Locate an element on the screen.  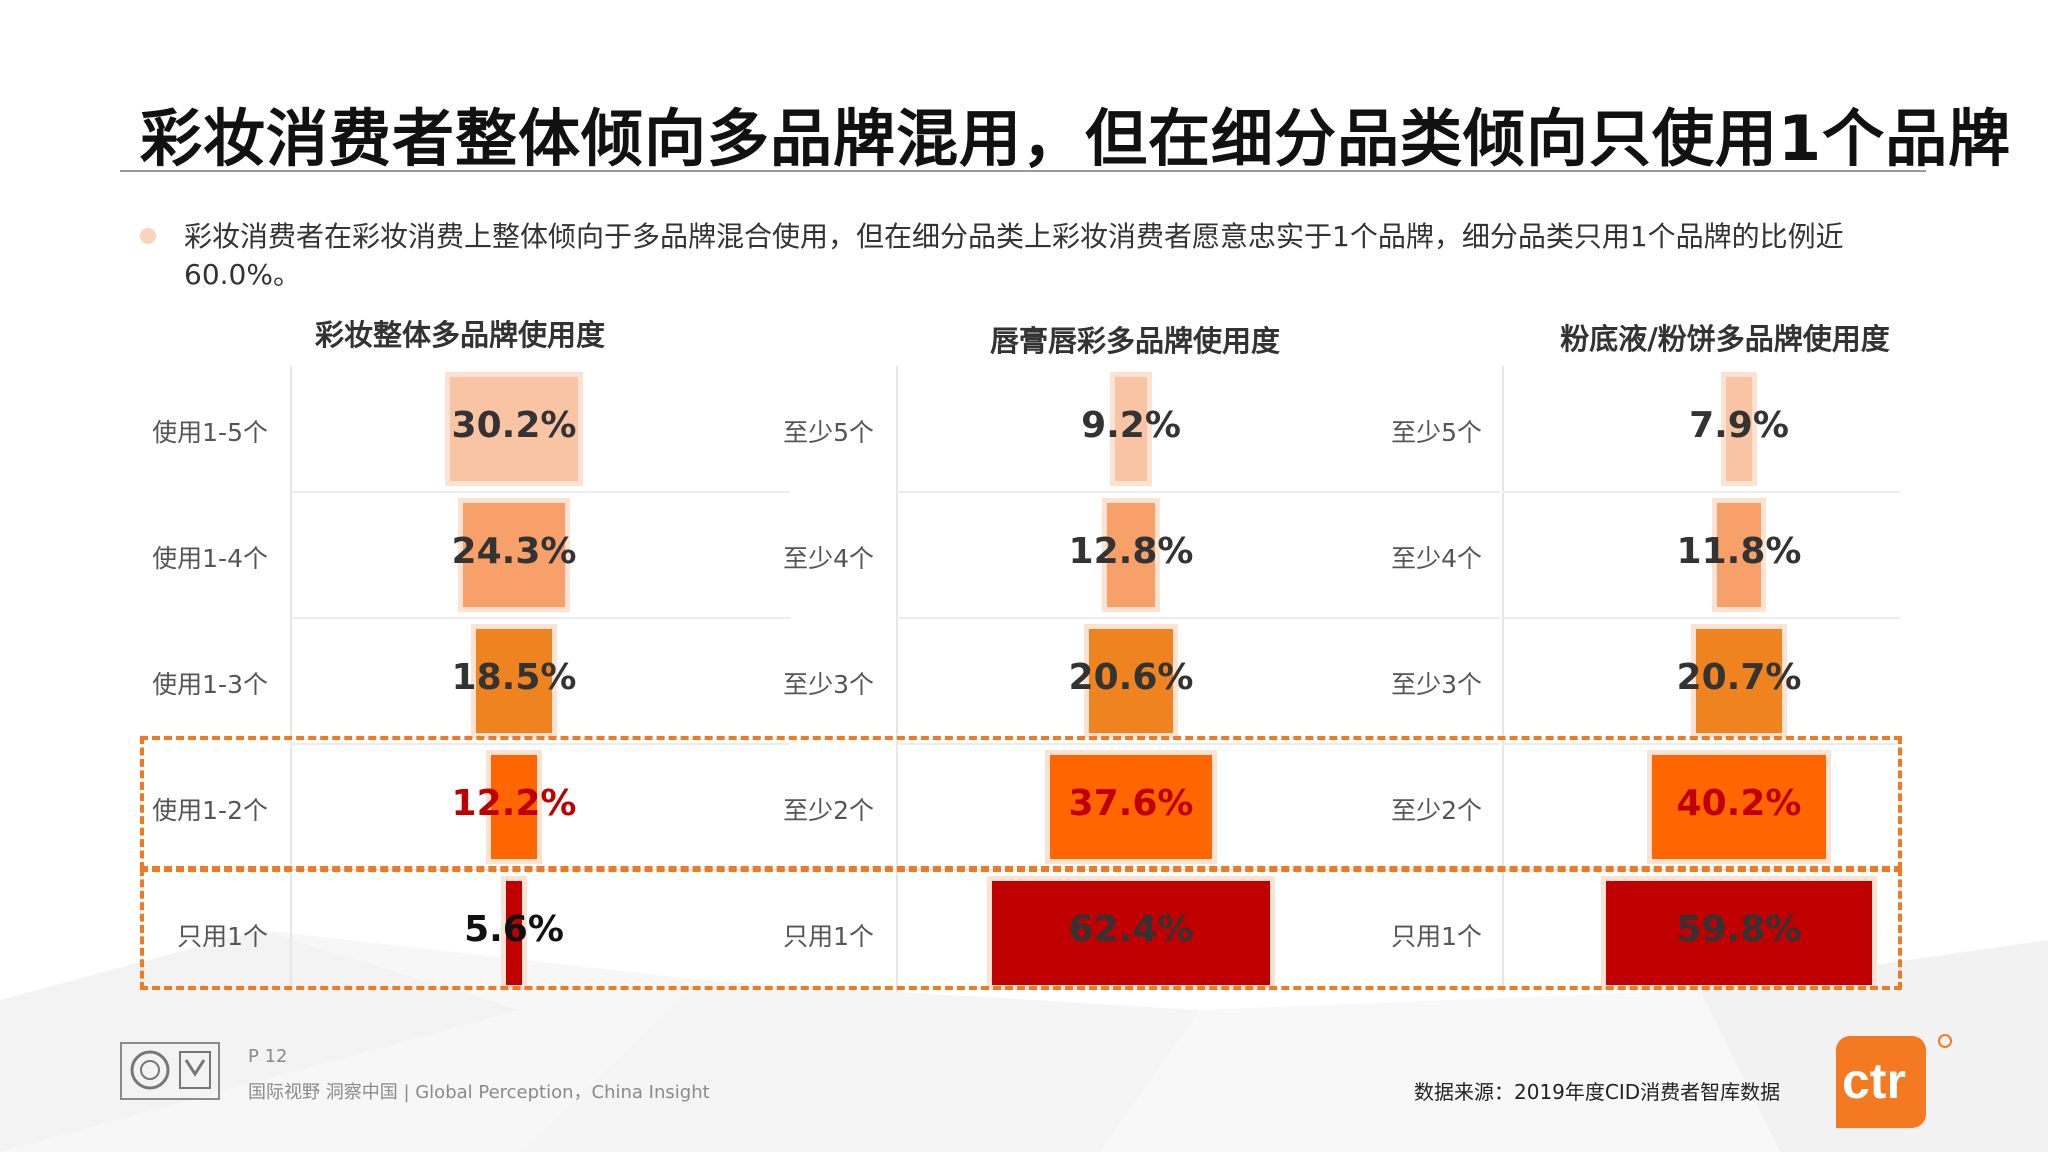
chart-title: 粉底液/粉饼多品牌使用度 is located at coordinates (1725, 339).